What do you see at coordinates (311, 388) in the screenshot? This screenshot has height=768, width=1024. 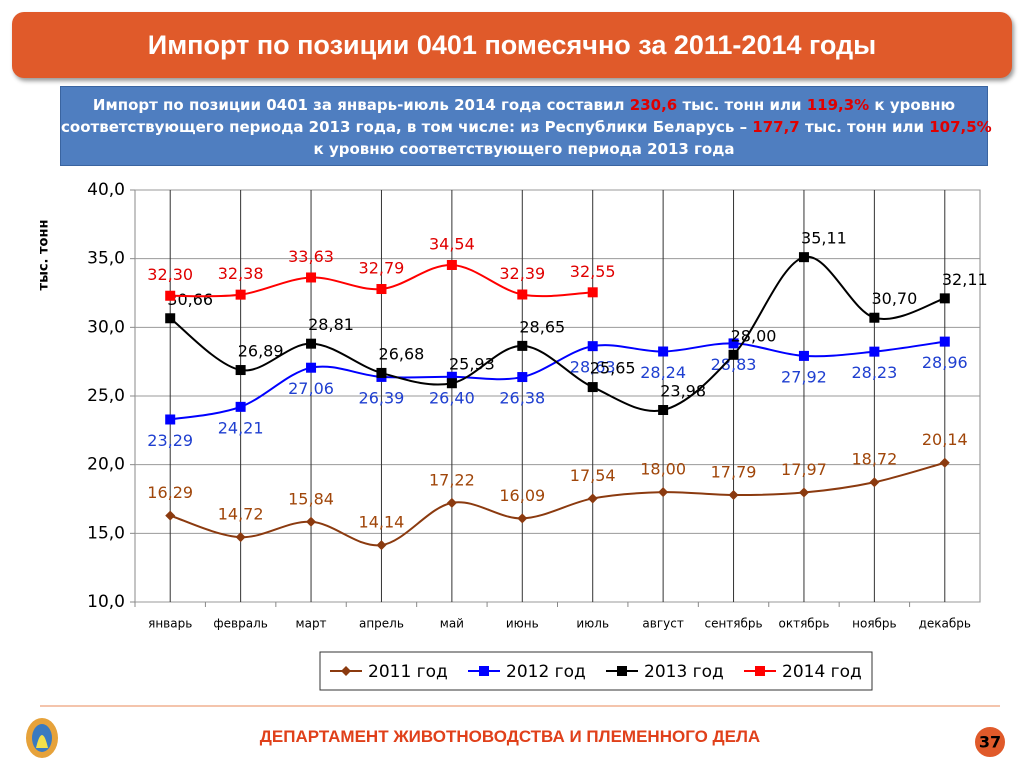 I see `data-label: 27,06` at bounding box center [311, 388].